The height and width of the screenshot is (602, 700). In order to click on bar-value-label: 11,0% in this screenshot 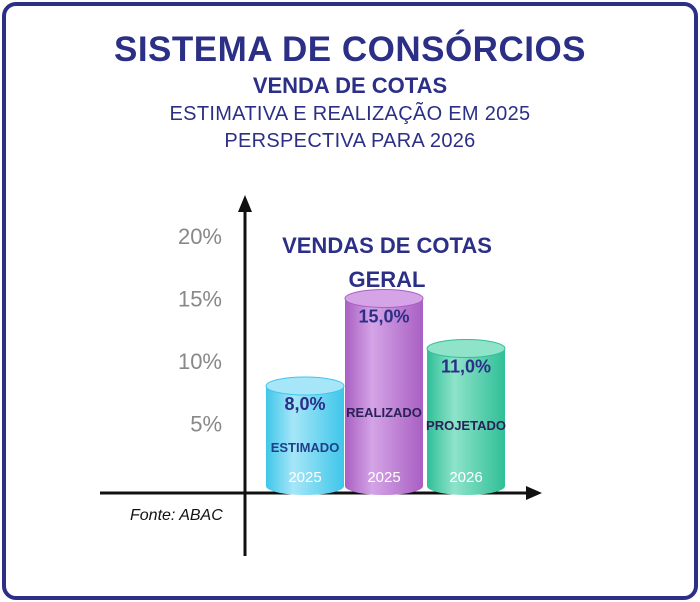, I will do `click(466, 367)`.